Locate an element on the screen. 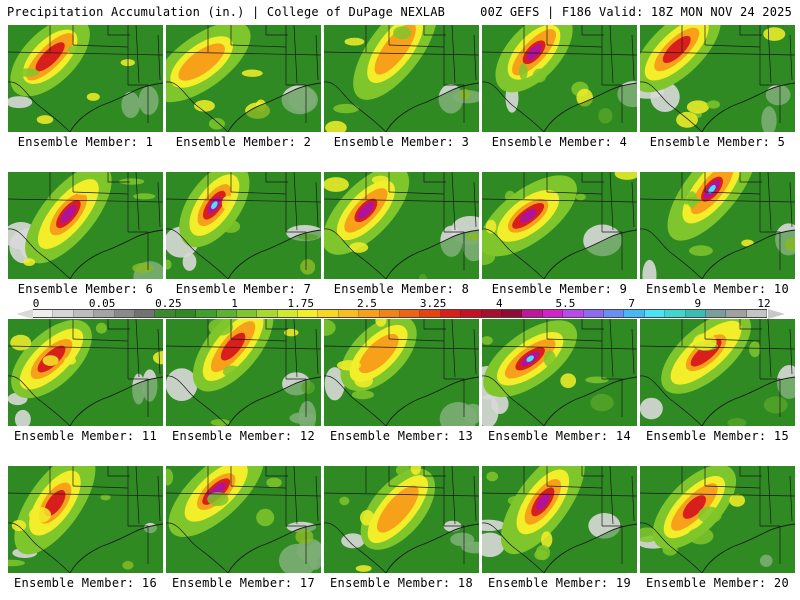 This screenshot has height=600, width=800. colorbar-max-arrow is located at coordinates (776, 314).